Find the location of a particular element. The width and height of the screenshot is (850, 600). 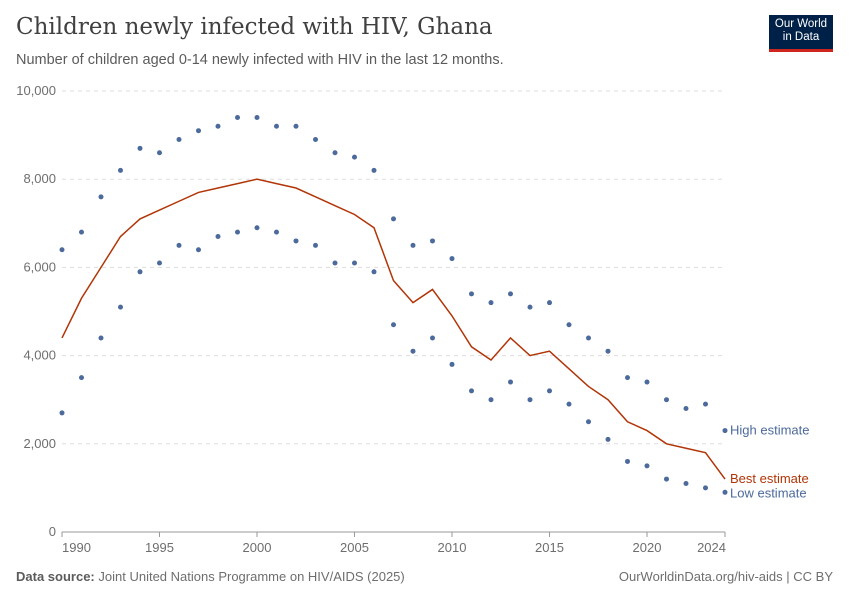

x-tick-label: 1995 is located at coordinates (159, 547).